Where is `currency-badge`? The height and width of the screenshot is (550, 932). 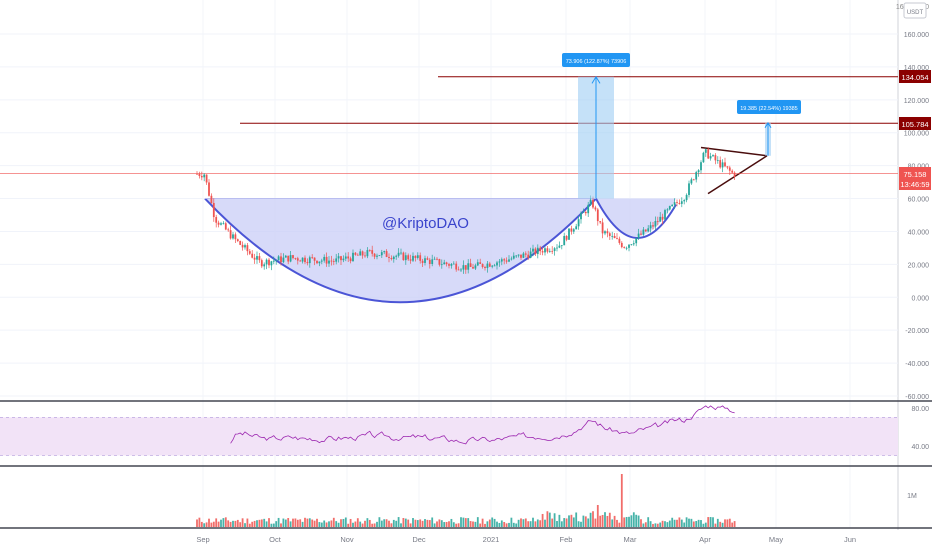
currency-badge is located at coordinates (915, 10).